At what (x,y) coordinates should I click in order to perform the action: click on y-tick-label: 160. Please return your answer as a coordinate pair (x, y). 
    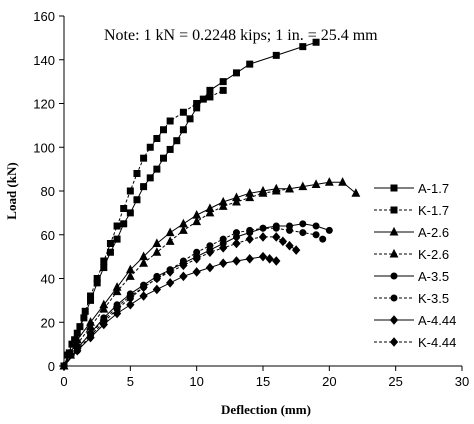
    Looking at the image, I should click on (44, 16).